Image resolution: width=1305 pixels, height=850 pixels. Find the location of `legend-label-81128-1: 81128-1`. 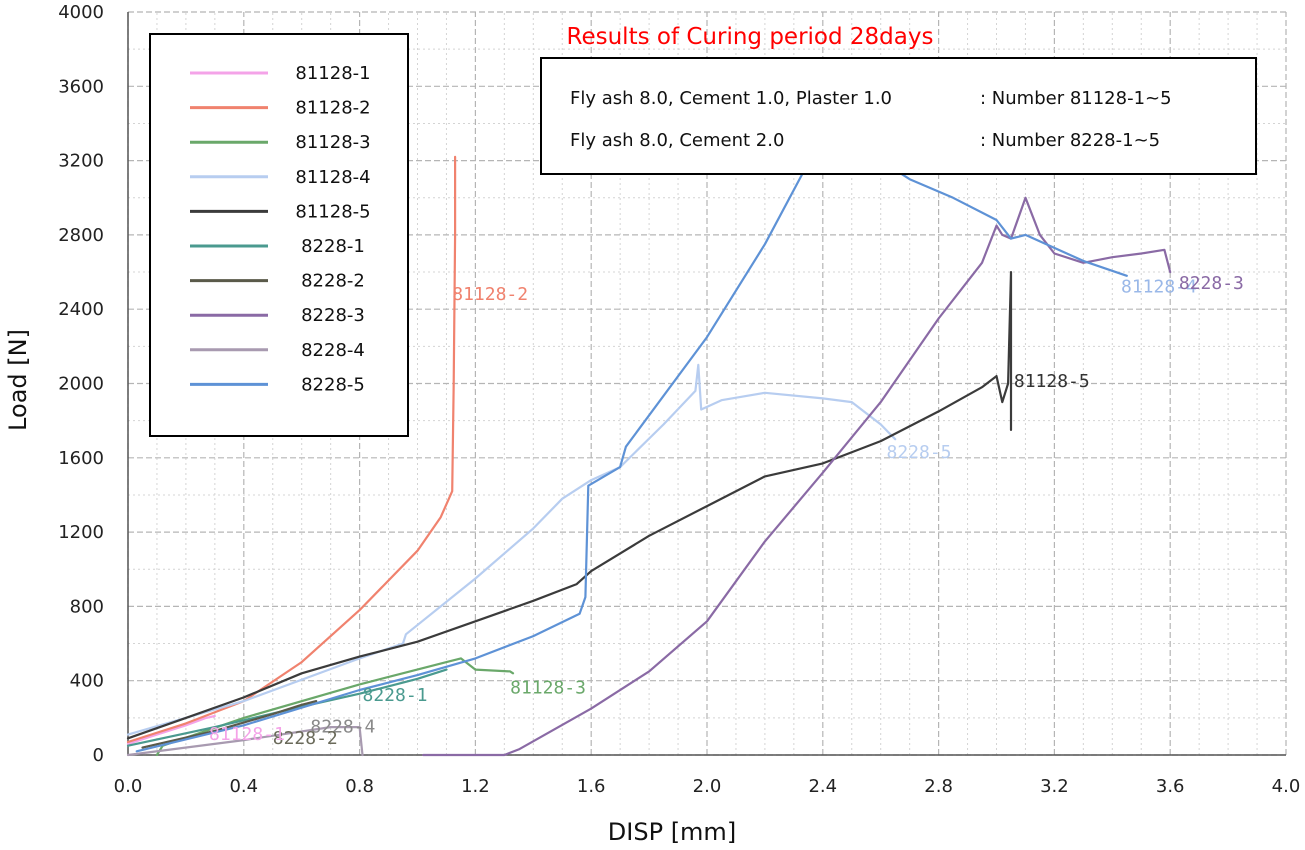

legend-label-81128-1: 81128-1 is located at coordinates (332, 73).